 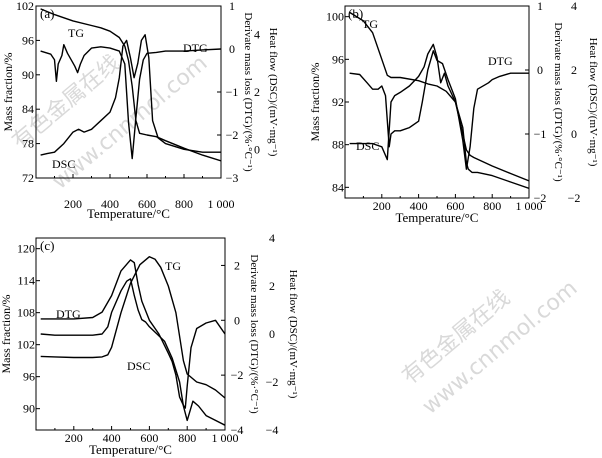 I want to click on y-left-tick-label: 88, so click(x=338, y=145).